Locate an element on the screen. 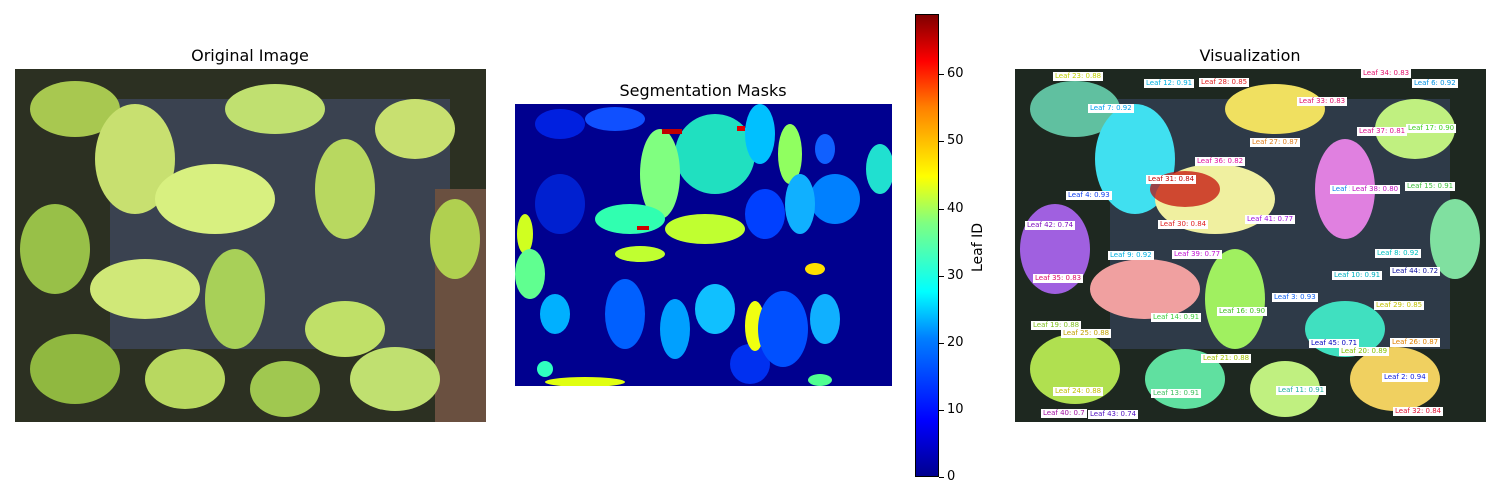  leaf-label: Leaf 20: 0.89 is located at coordinates (1364, 351).